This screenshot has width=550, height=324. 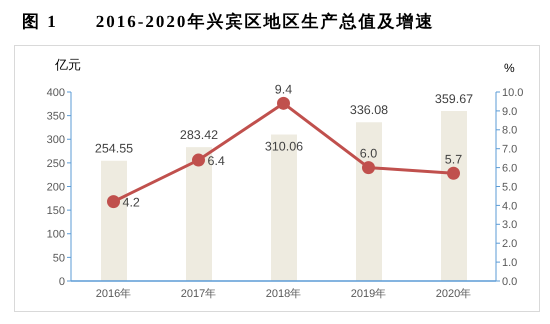 What do you see at coordinates (510, 282) in the screenshot?
I see `y2-tick-label: 0.0` at bounding box center [510, 282].